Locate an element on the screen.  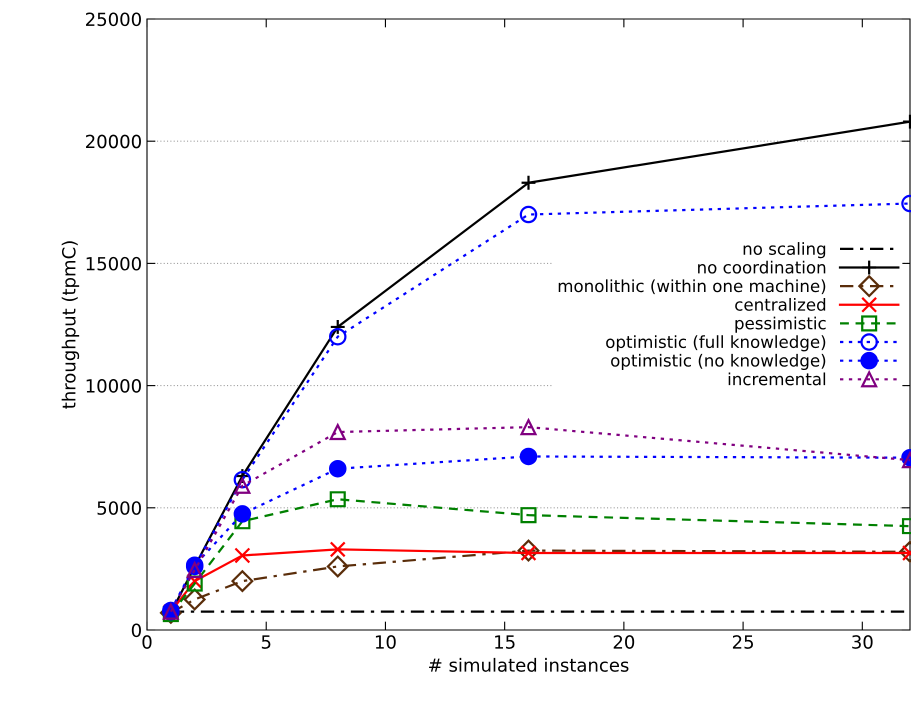
y-tick-label: 15000 is located at coordinates (113, 263).